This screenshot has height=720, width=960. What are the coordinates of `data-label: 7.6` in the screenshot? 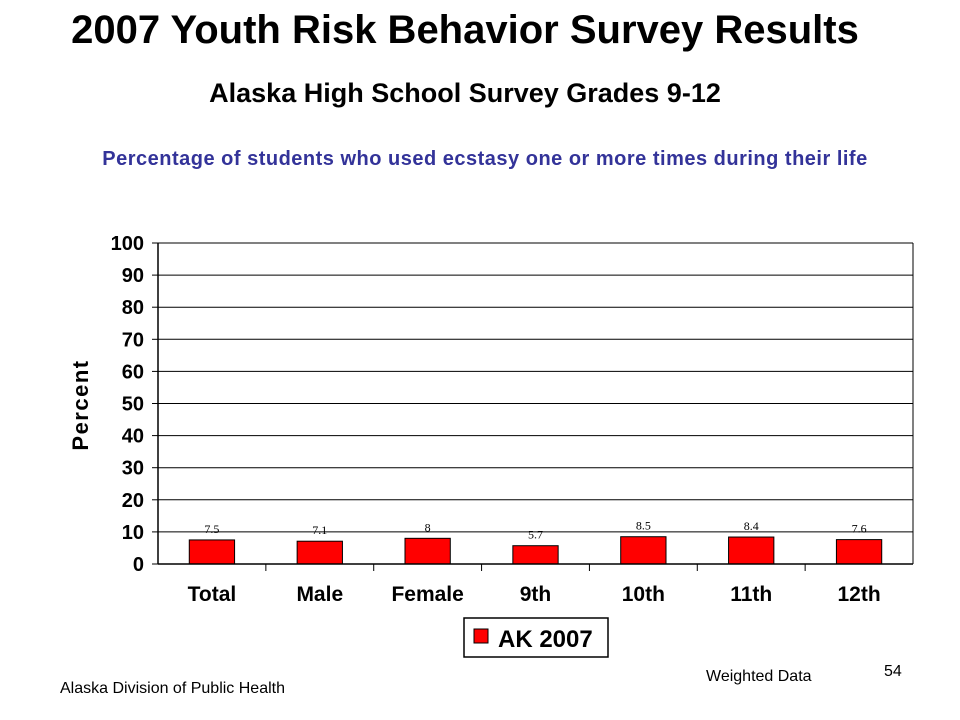 It's located at (859, 529).